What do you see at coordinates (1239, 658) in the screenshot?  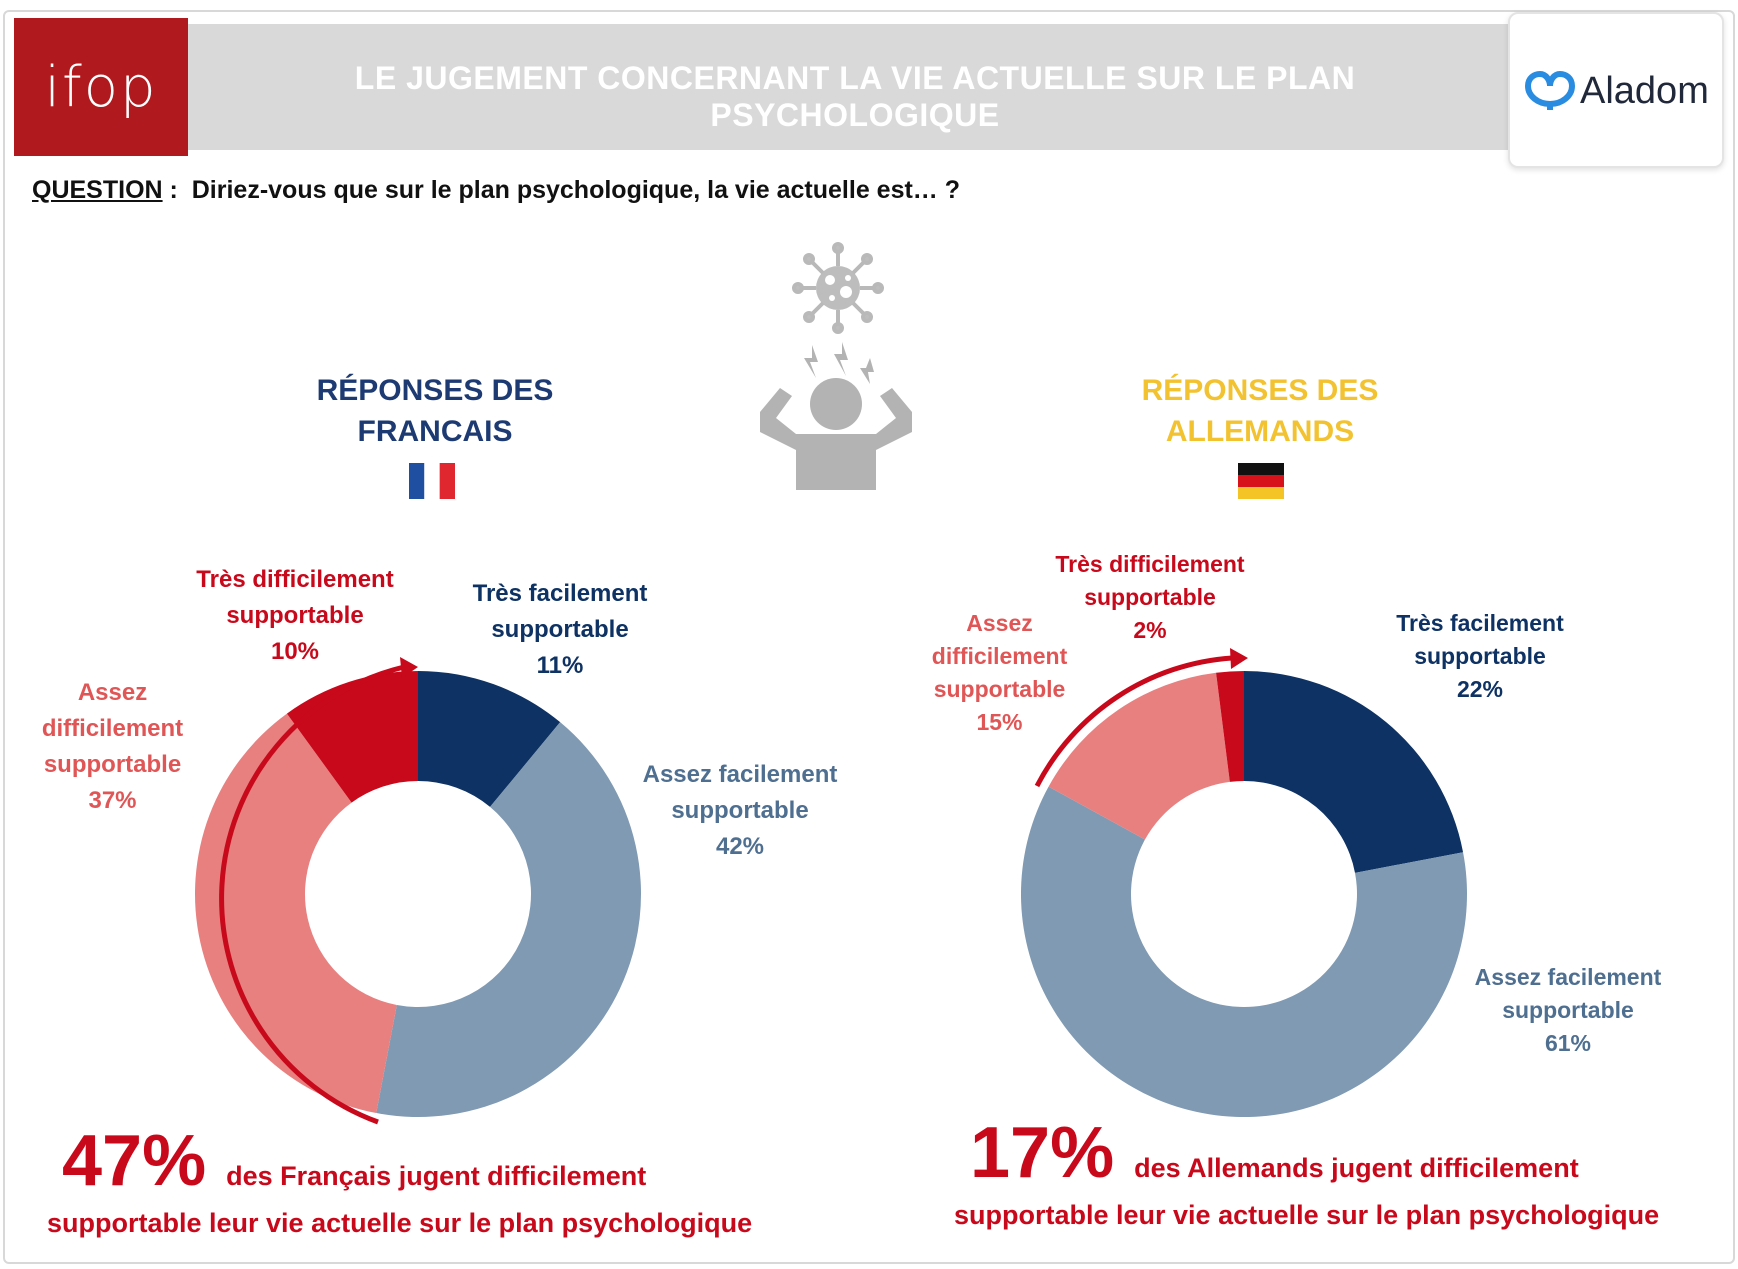 I see `germany-arc-arrowhead` at bounding box center [1239, 658].